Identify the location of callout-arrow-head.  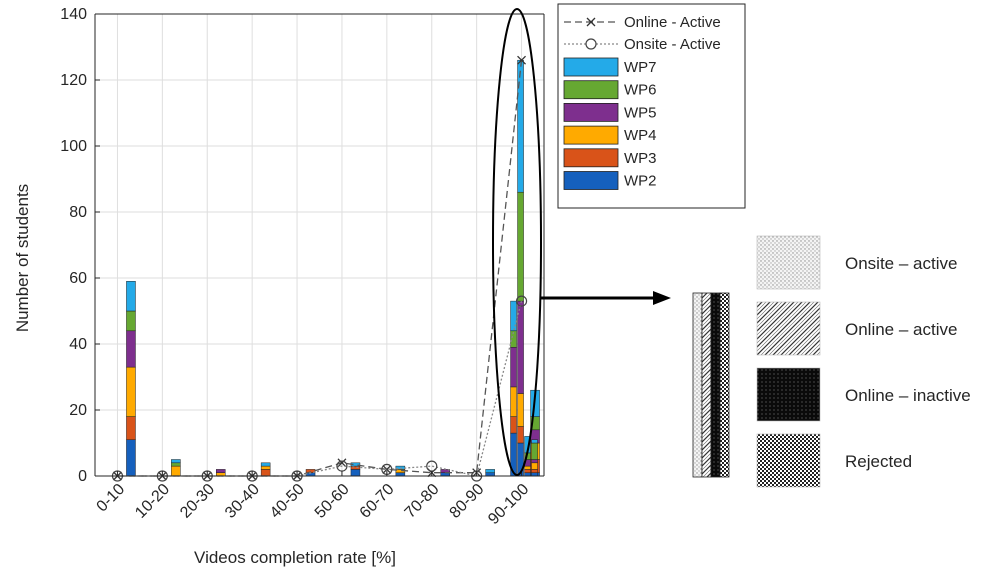
(662, 298).